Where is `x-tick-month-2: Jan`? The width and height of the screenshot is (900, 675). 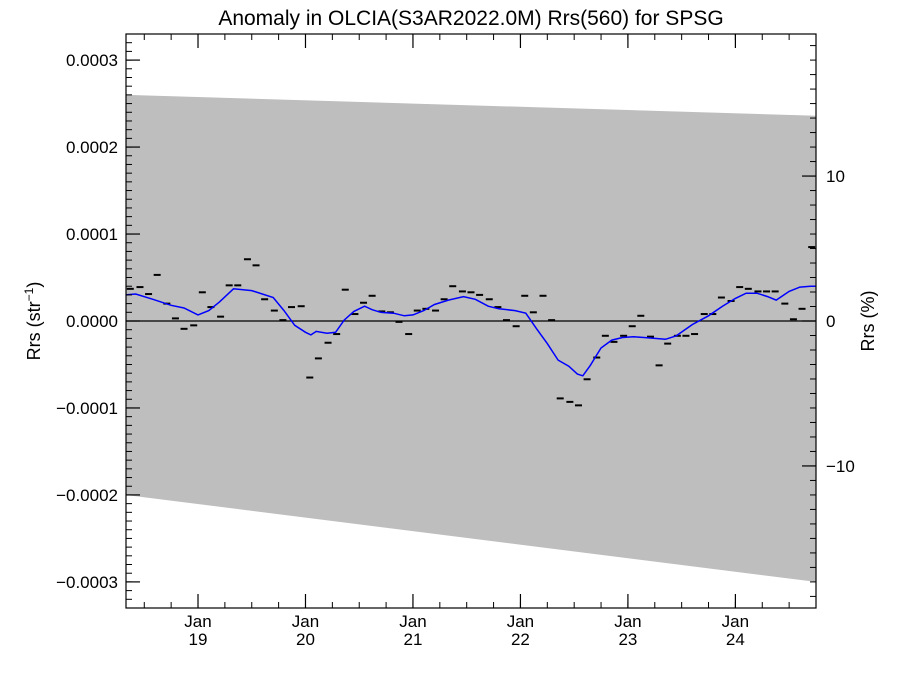
x-tick-month-2: Jan is located at coordinates (412, 621).